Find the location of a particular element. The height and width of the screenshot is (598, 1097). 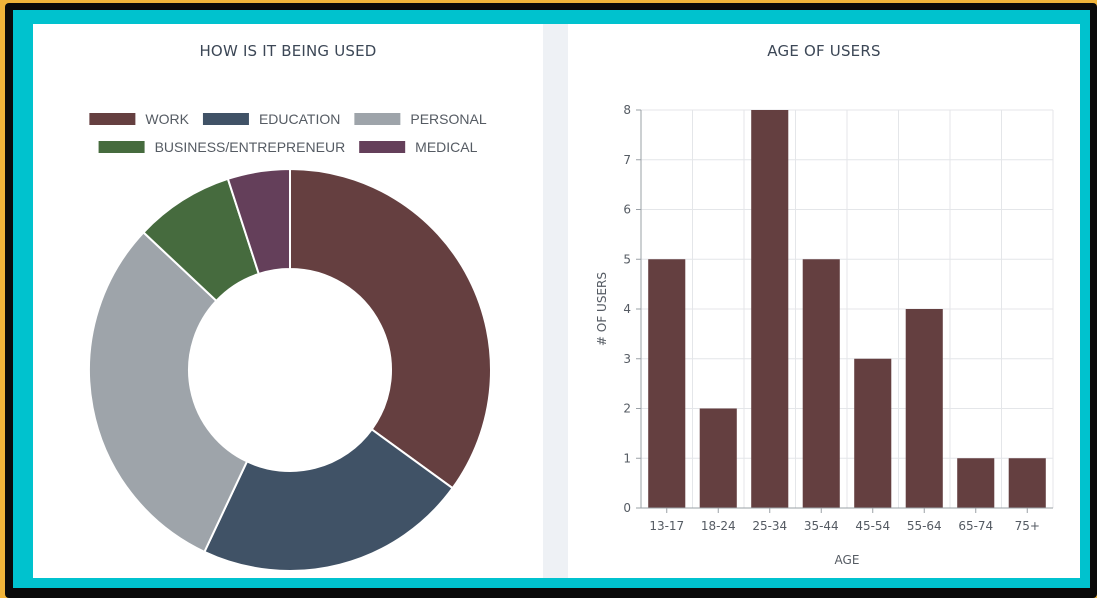

legend-label: WORK is located at coordinates (167, 119).